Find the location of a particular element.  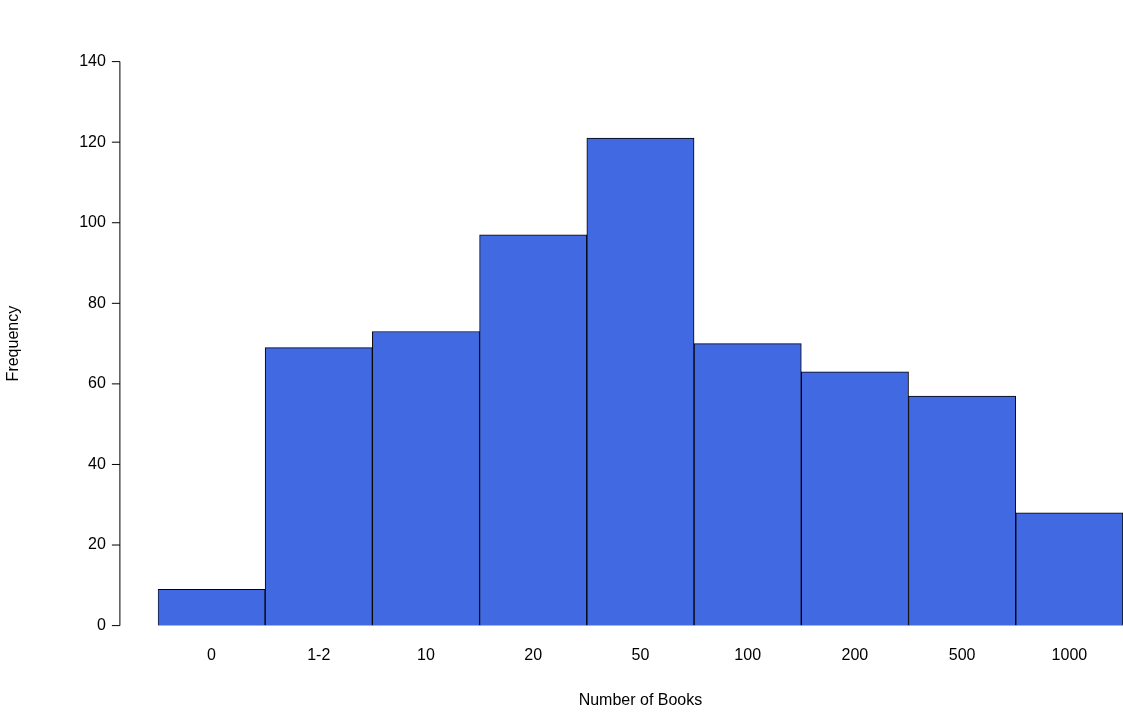

y-tick-label: 20 is located at coordinates (97, 544).